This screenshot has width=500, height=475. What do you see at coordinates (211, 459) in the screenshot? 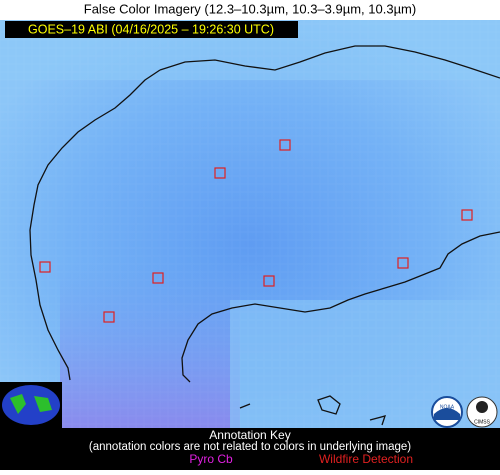
I see `key-pyrocb: Pyro Cb` at bounding box center [211, 459].